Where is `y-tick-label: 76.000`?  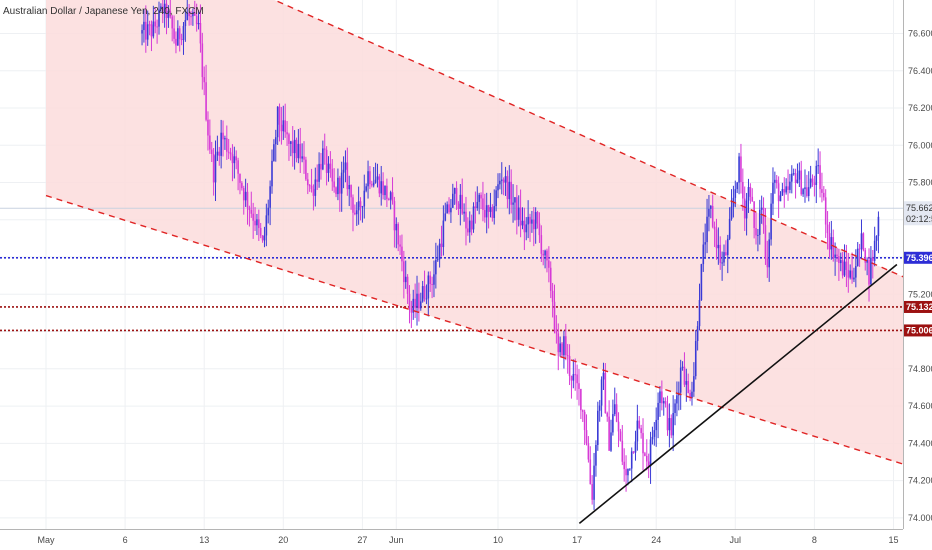 y-tick-label: 76.000 is located at coordinates (920, 145).